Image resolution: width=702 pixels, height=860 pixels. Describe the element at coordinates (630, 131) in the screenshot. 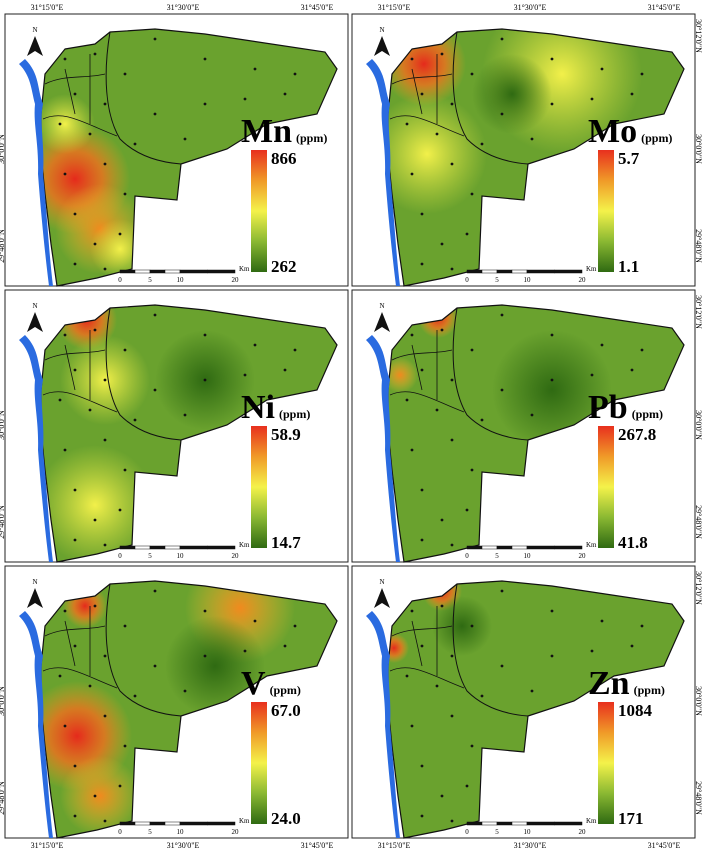

I see `element-label: Mo (ppm)` at that location.